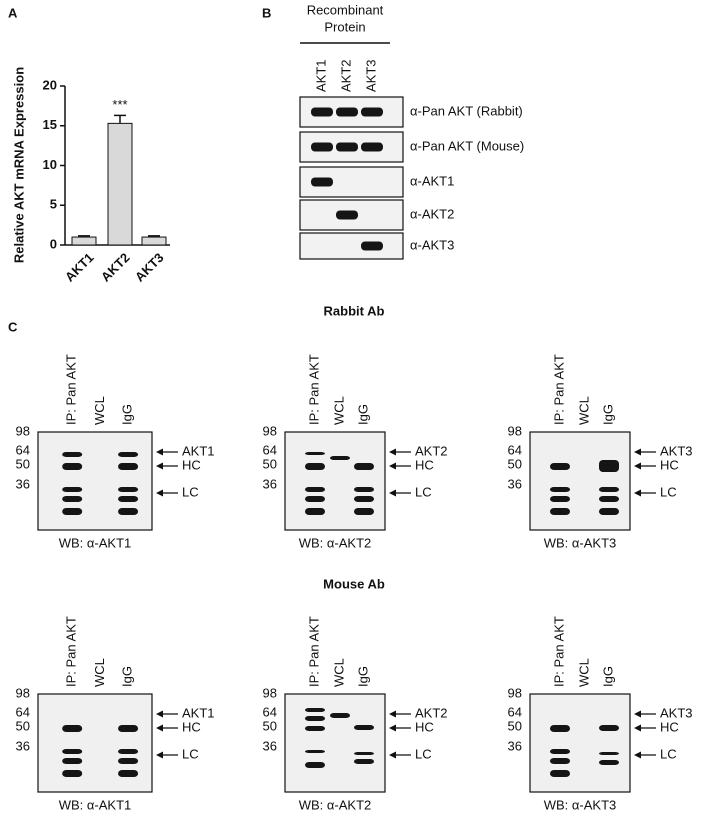  I want to click on panel-label: C, so click(13, 326).